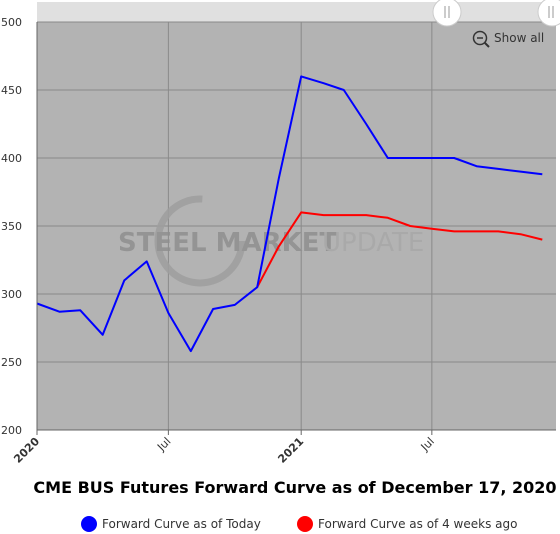  I want to click on series-line, so click(399, 249).